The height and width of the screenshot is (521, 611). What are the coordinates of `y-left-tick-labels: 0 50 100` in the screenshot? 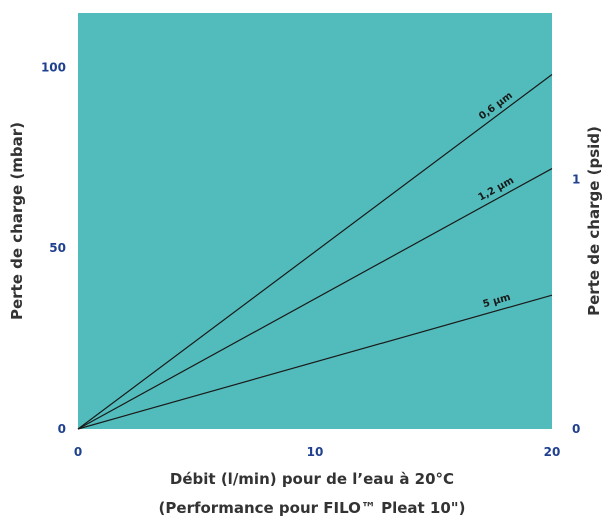 It's located at (53, 248).